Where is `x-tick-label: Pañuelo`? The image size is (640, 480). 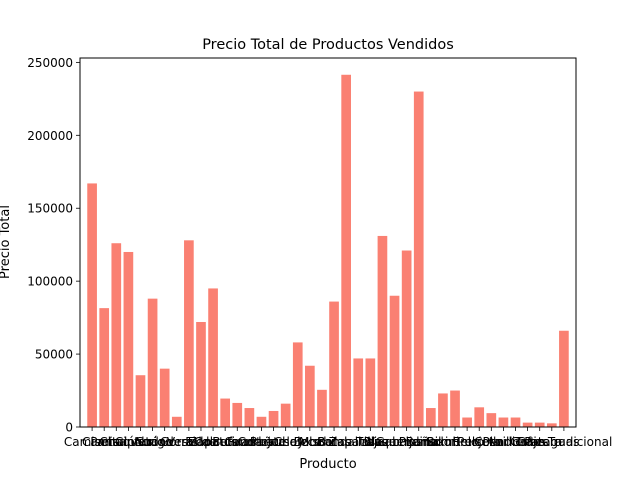
x-tick-label: Pañuelo is located at coordinates (273, 442).